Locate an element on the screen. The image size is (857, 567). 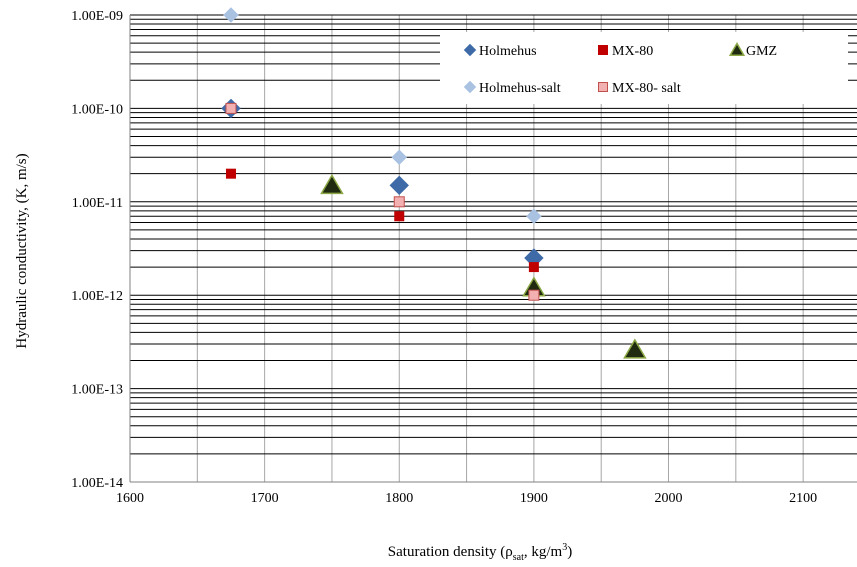
x-tick-label: 1600 is located at coordinates (130, 498).